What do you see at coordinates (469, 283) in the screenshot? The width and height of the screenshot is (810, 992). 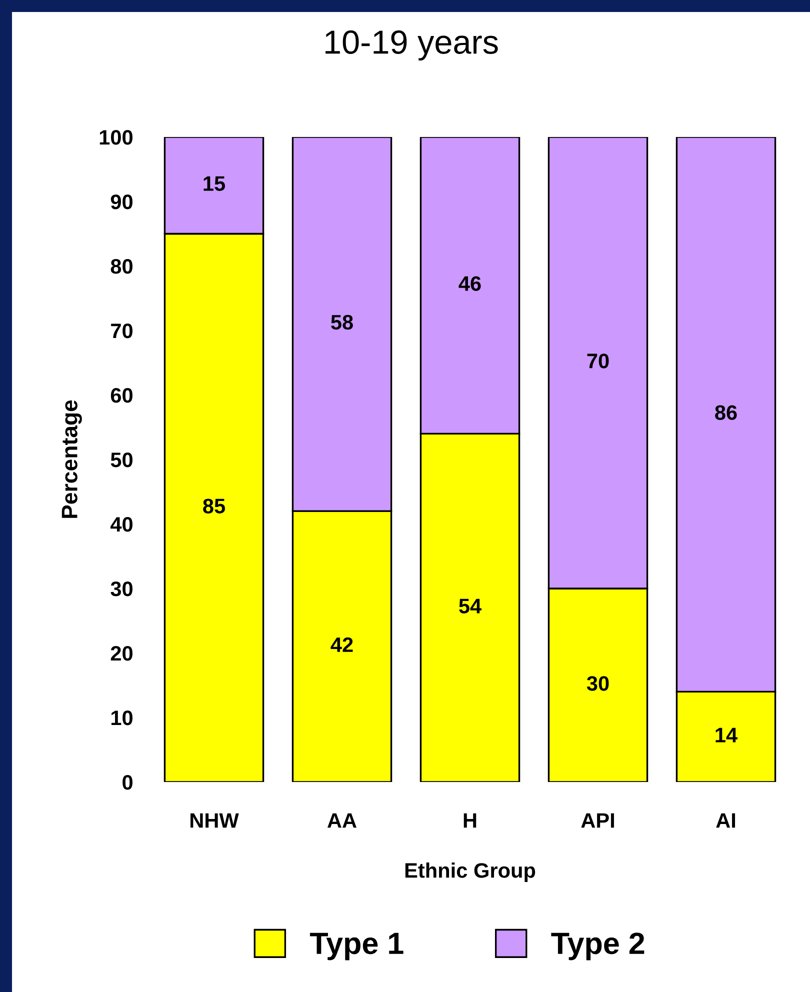 I see `data-label: 46` at bounding box center [469, 283].